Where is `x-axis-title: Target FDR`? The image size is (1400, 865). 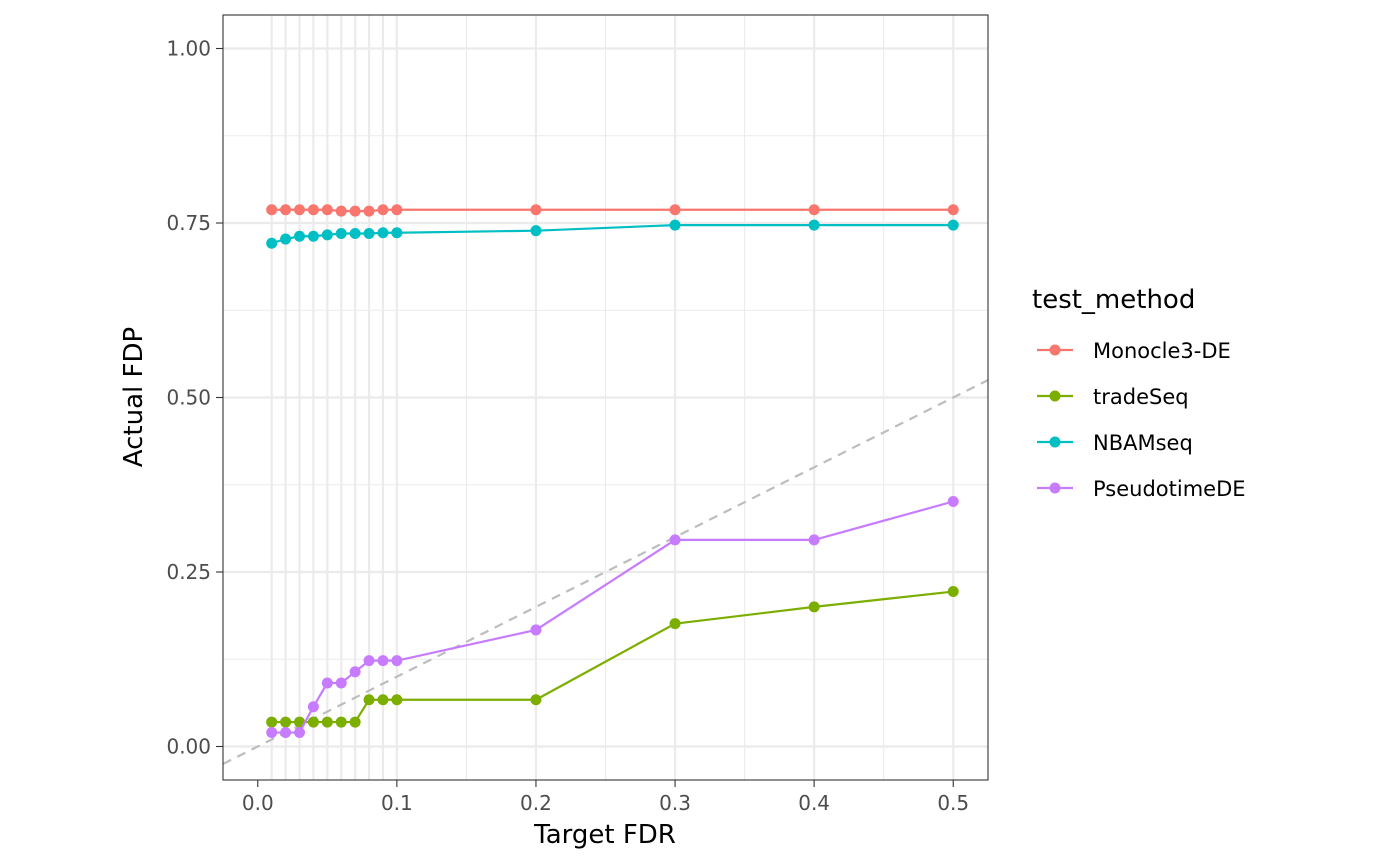
x-axis-title: Target FDR is located at coordinates (604, 835).